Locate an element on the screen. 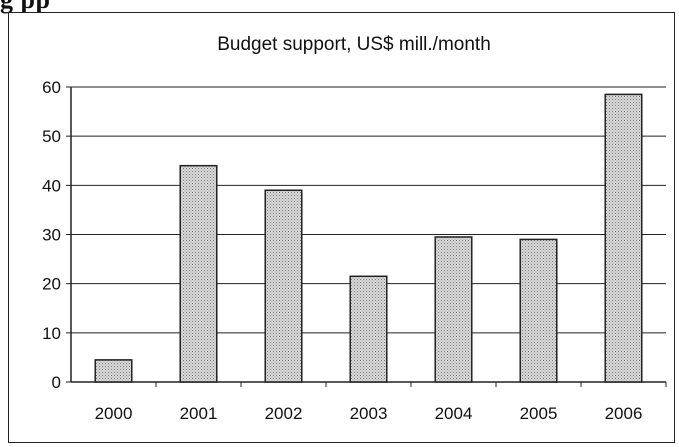  y-tick-label: 30 is located at coordinates (51, 235).